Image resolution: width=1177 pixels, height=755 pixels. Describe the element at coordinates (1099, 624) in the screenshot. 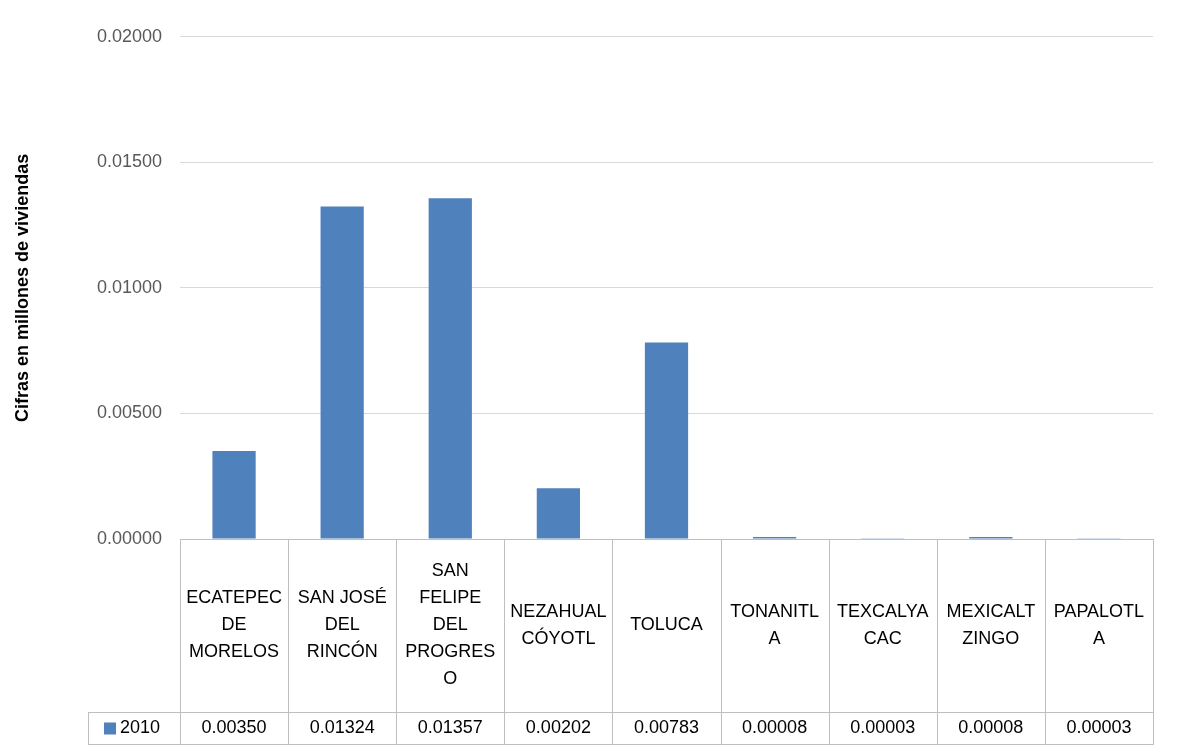

I see `x-tick-label: PAPALOTLA` at that location.